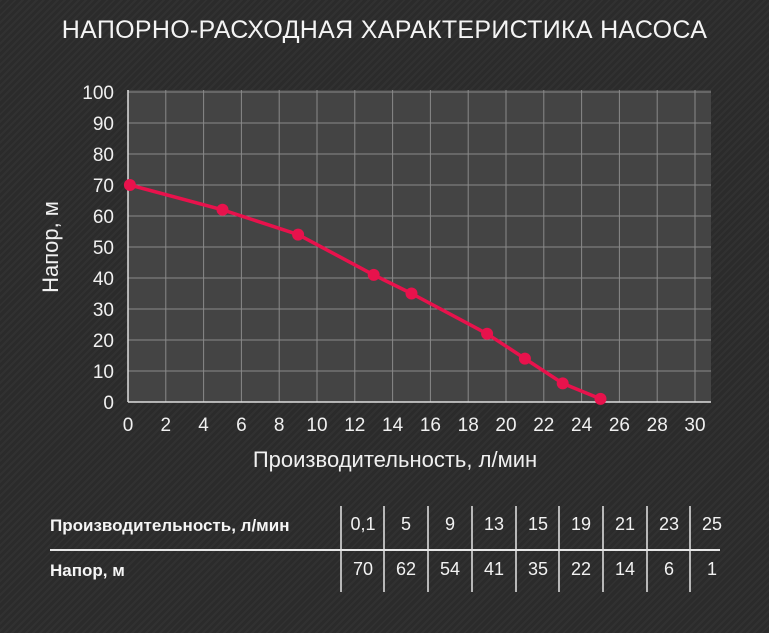  Describe the element at coordinates (166, 425) in the screenshot. I see `x-tick-label: 2` at that location.